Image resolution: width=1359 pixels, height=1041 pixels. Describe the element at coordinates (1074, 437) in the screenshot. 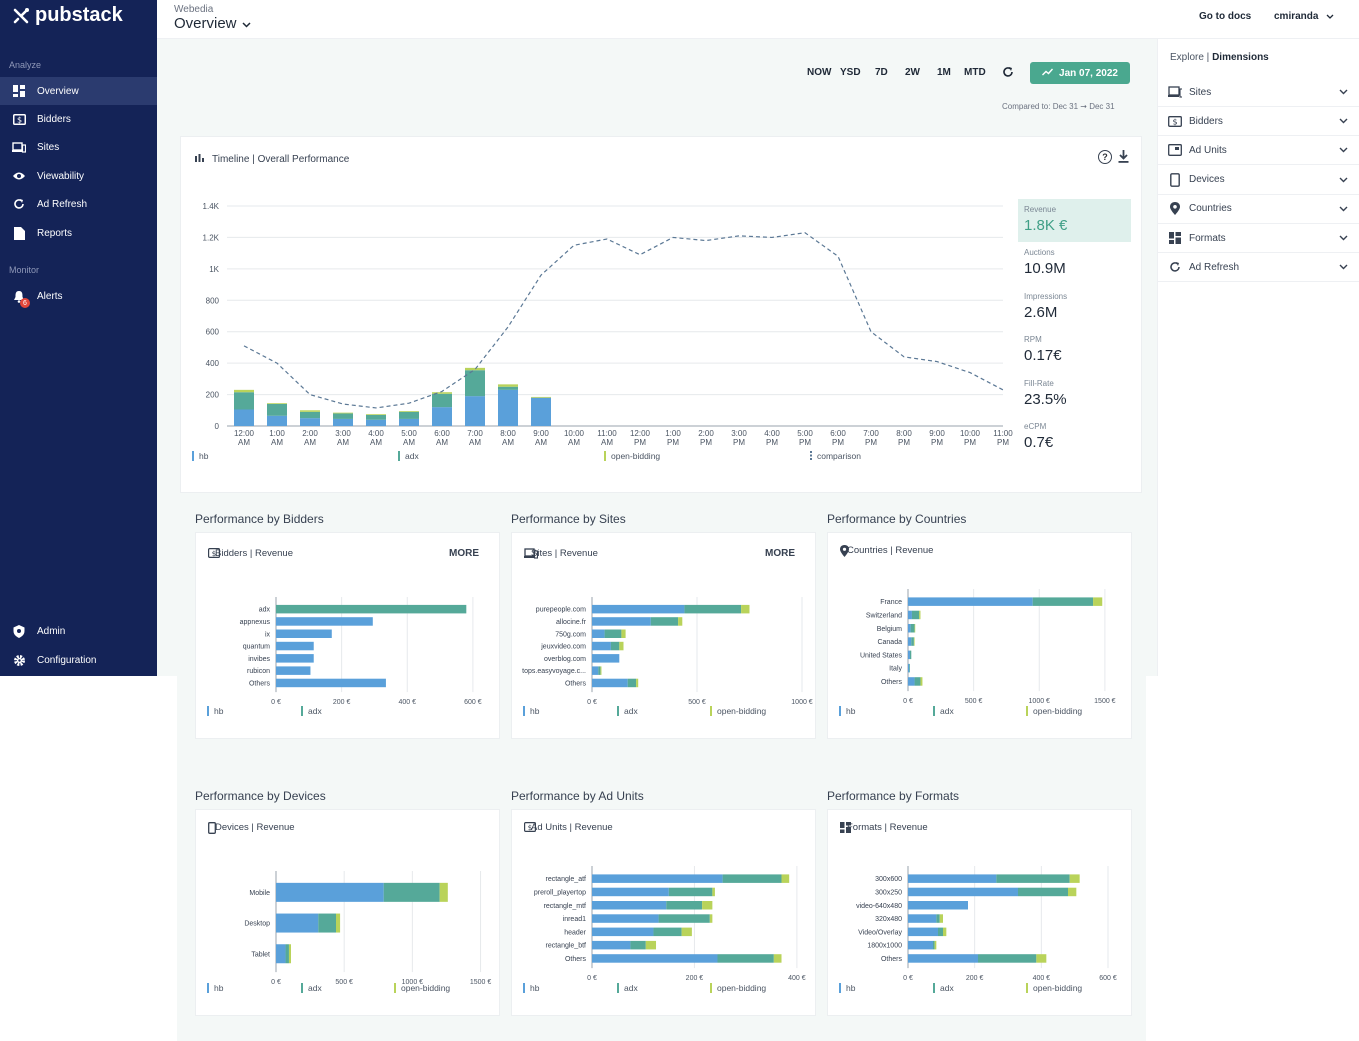

I see `metric-ecpm: eCPM 0.7€` at that location.